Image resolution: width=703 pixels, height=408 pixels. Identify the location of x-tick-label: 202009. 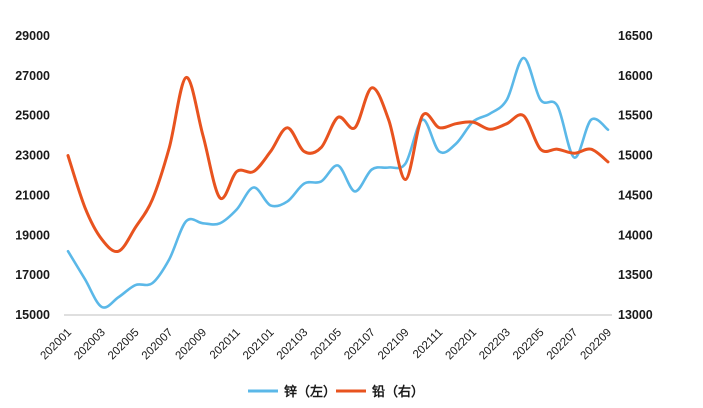
(192, 345).